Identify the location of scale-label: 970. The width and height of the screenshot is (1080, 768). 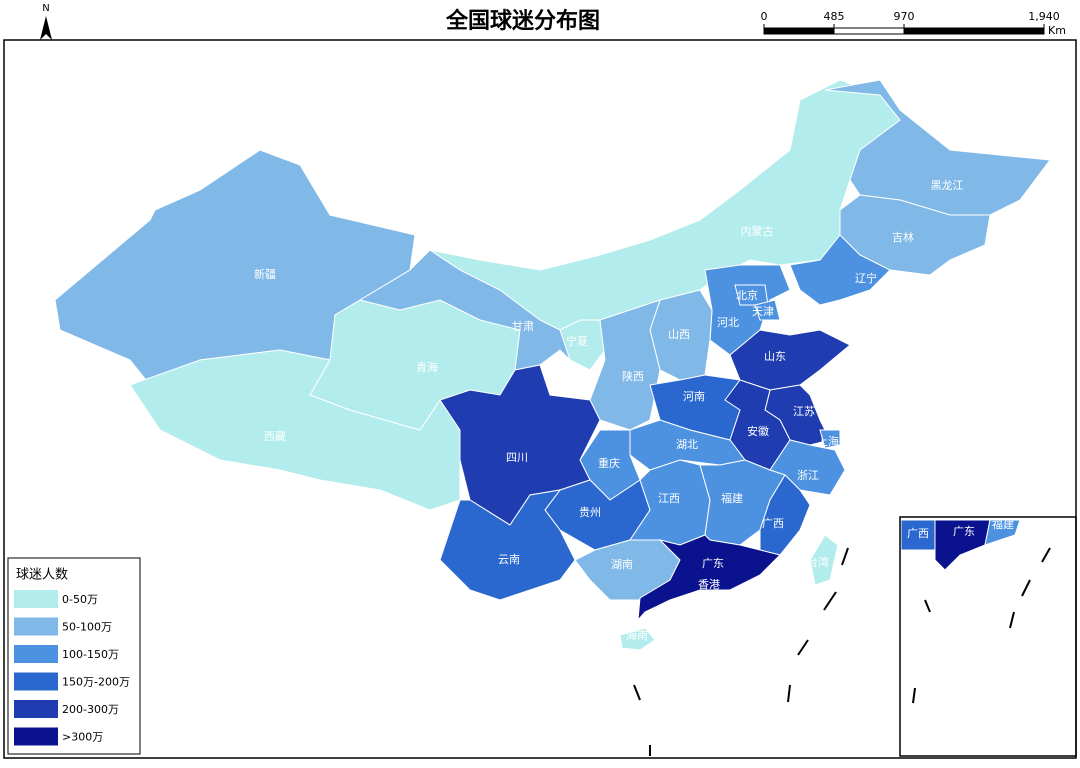
(904, 16).